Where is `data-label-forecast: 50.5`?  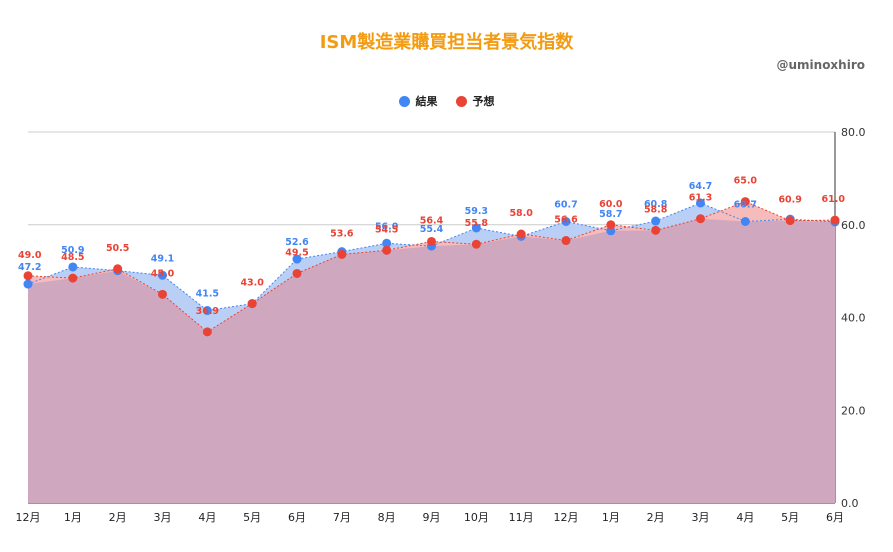 data-label-forecast: 50.5 is located at coordinates (117, 248).